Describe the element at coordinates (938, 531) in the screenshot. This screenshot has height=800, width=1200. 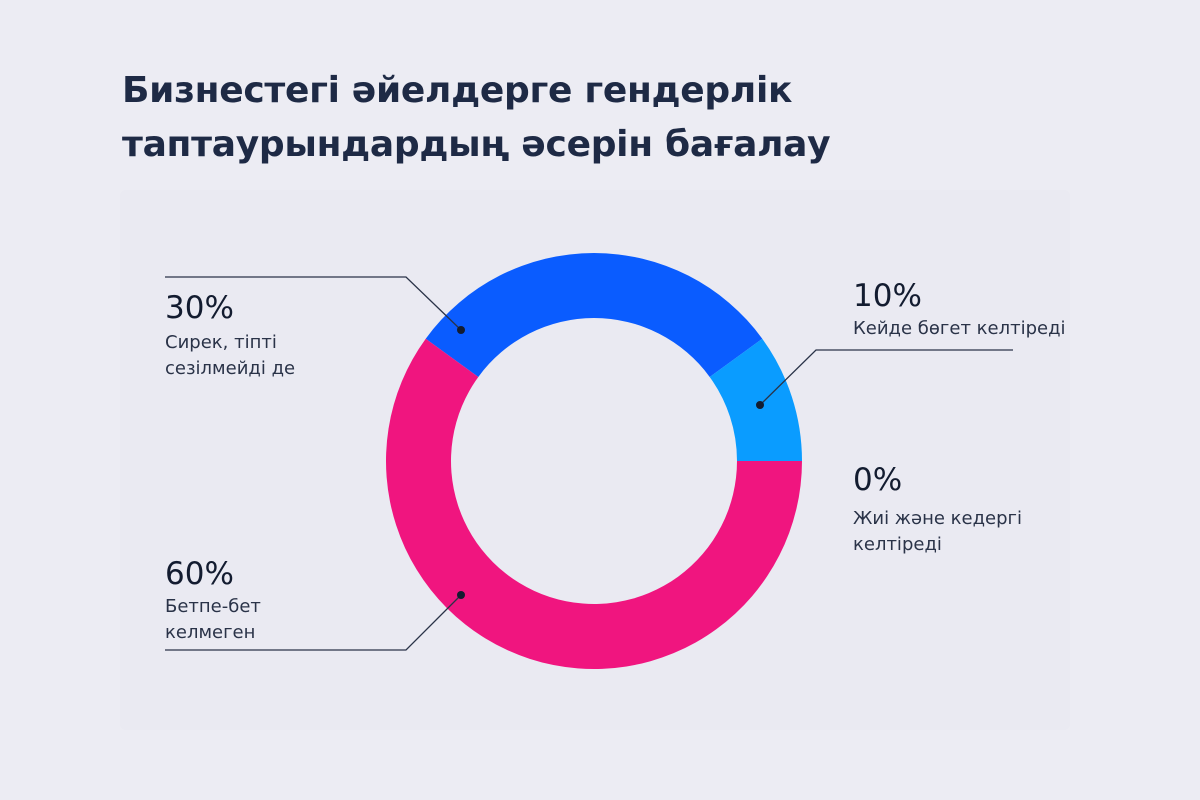
I see `category-label: Жиі және кедергі келтіреді` at that location.